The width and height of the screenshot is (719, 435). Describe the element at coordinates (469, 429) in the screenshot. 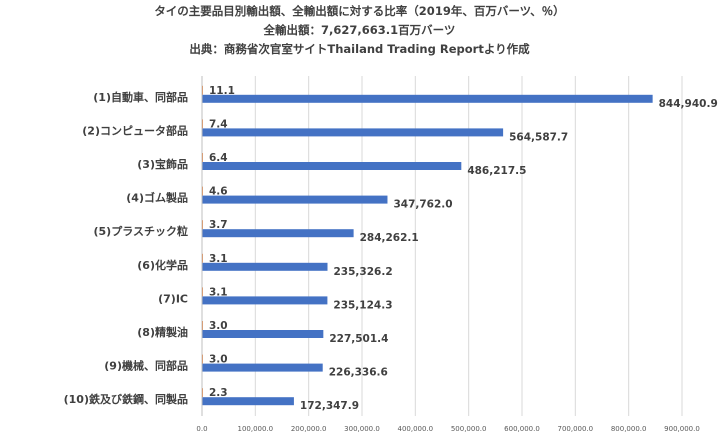

I see `x-tick-label: 500,000.0` at that location.